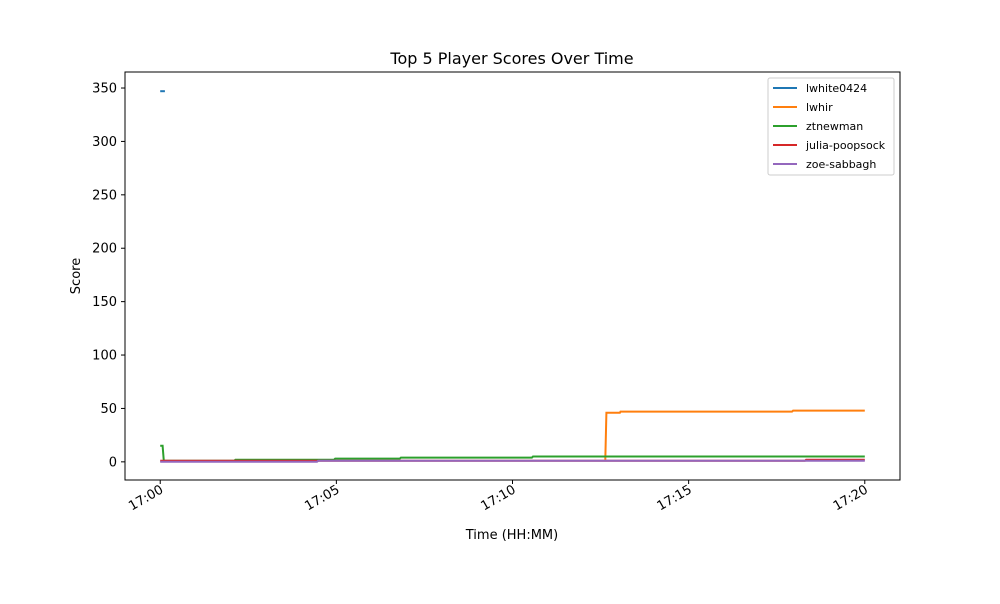 This screenshot has width=1000, height=604. What do you see at coordinates (104, 356) in the screenshot?
I see `y-tick-label: 100` at bounding box center [104, 356].